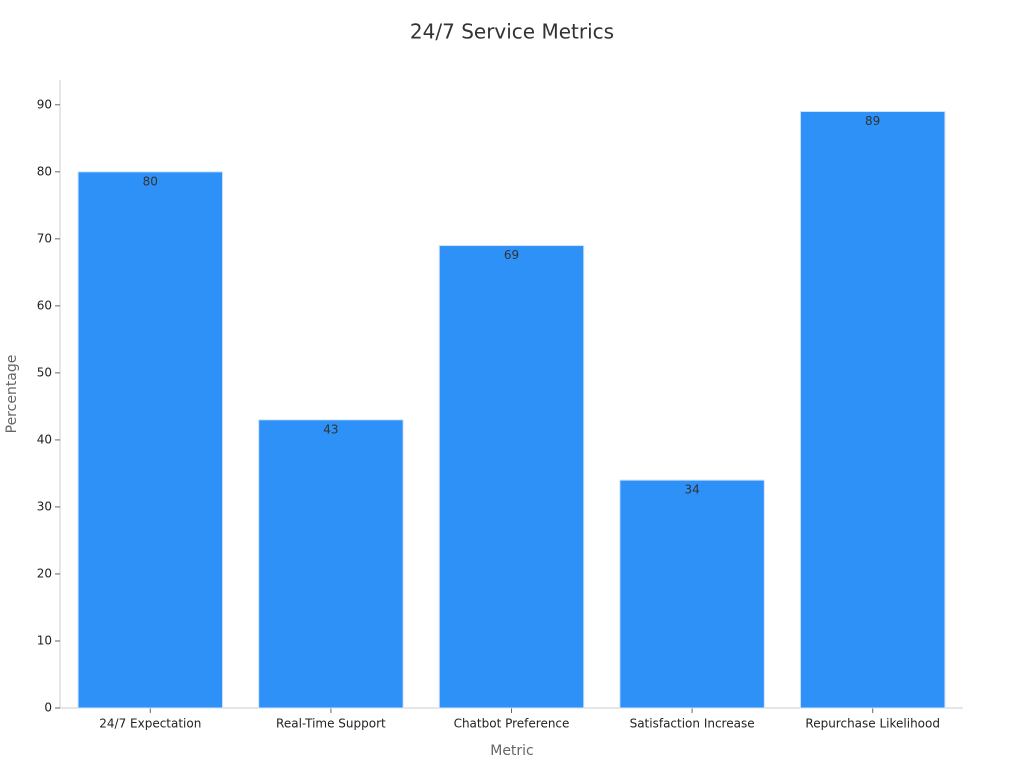 This screenshot has width=1024, height=768. I want to click on chart-title: 24/7 Service Metrics, so click(512, 32).